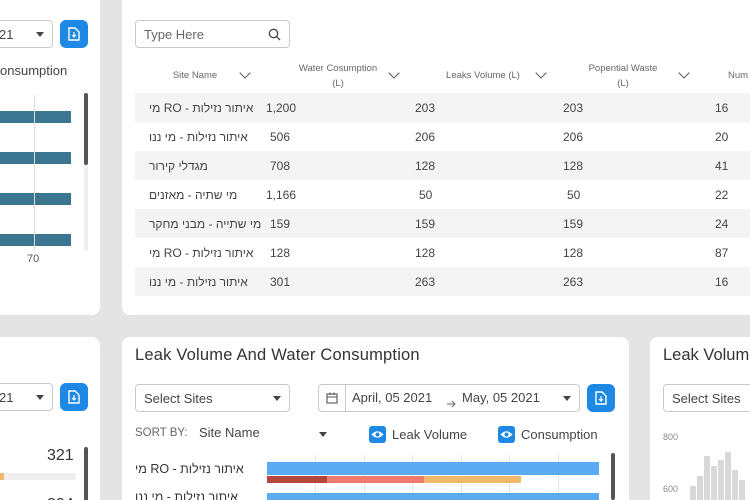 The image size is (750, 500). I want to click on file-export-icon, so click(74, 397).